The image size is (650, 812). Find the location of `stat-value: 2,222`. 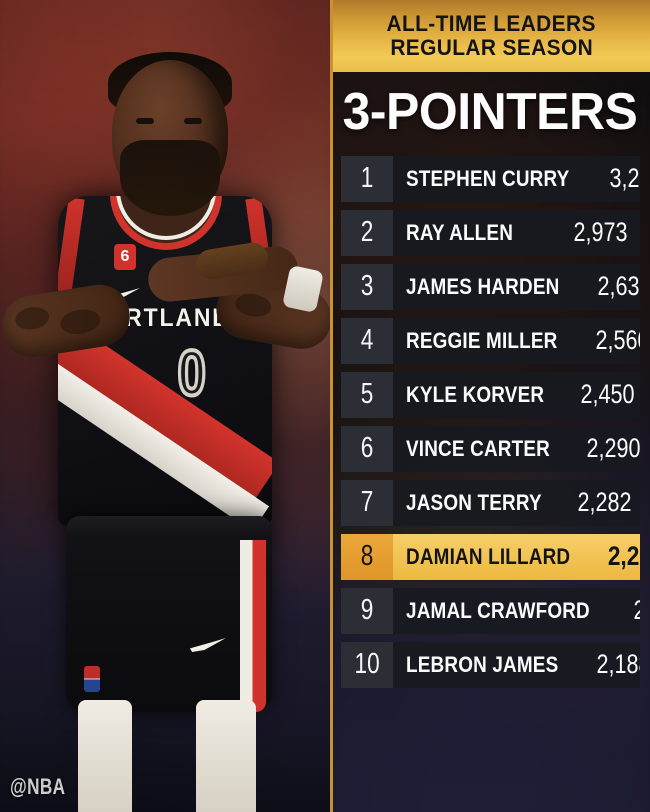

stat-value: 2,222 is located at coordinates (623, 556).